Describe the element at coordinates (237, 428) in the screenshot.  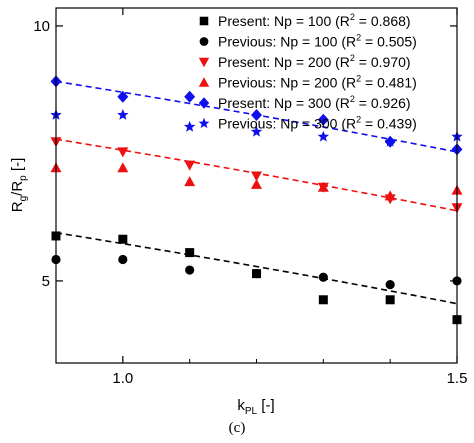
I see `figure-caption: (c)` at that location.